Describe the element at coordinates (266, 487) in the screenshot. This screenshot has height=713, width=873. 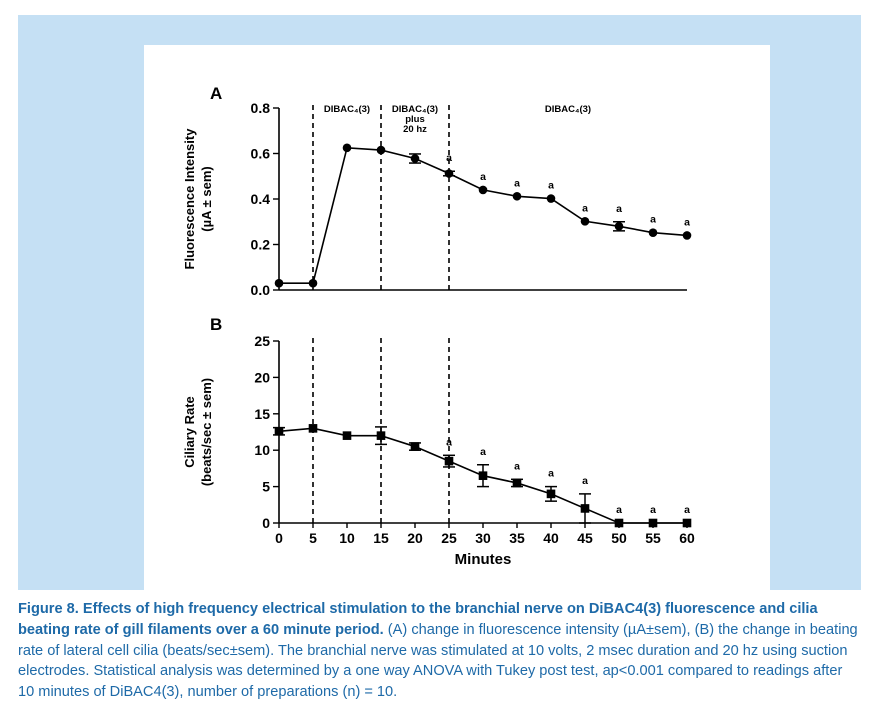
I see `y-tick-label-b: 5` at that location.